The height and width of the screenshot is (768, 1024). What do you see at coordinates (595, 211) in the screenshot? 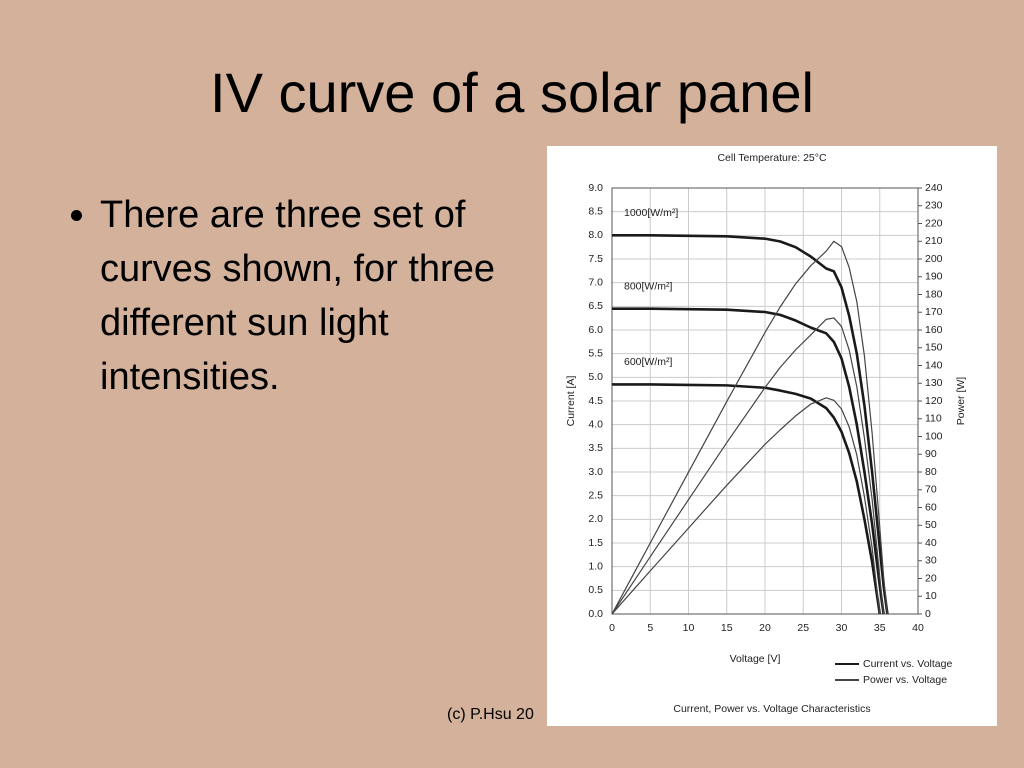
I see `y-tick-label: 8.5` at bounding box center [595, 211].